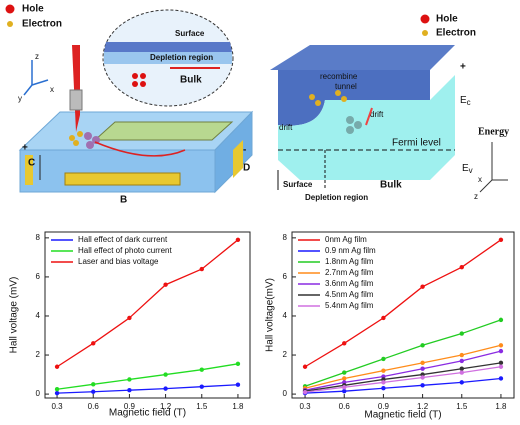 Image resolution: width=520 pixels, height=425 pixels. What do you see at coordinates (350, 250) in the screenshot?
I see `legend-label: 0.9 nm Ag film` at bounding box center [350, 250].